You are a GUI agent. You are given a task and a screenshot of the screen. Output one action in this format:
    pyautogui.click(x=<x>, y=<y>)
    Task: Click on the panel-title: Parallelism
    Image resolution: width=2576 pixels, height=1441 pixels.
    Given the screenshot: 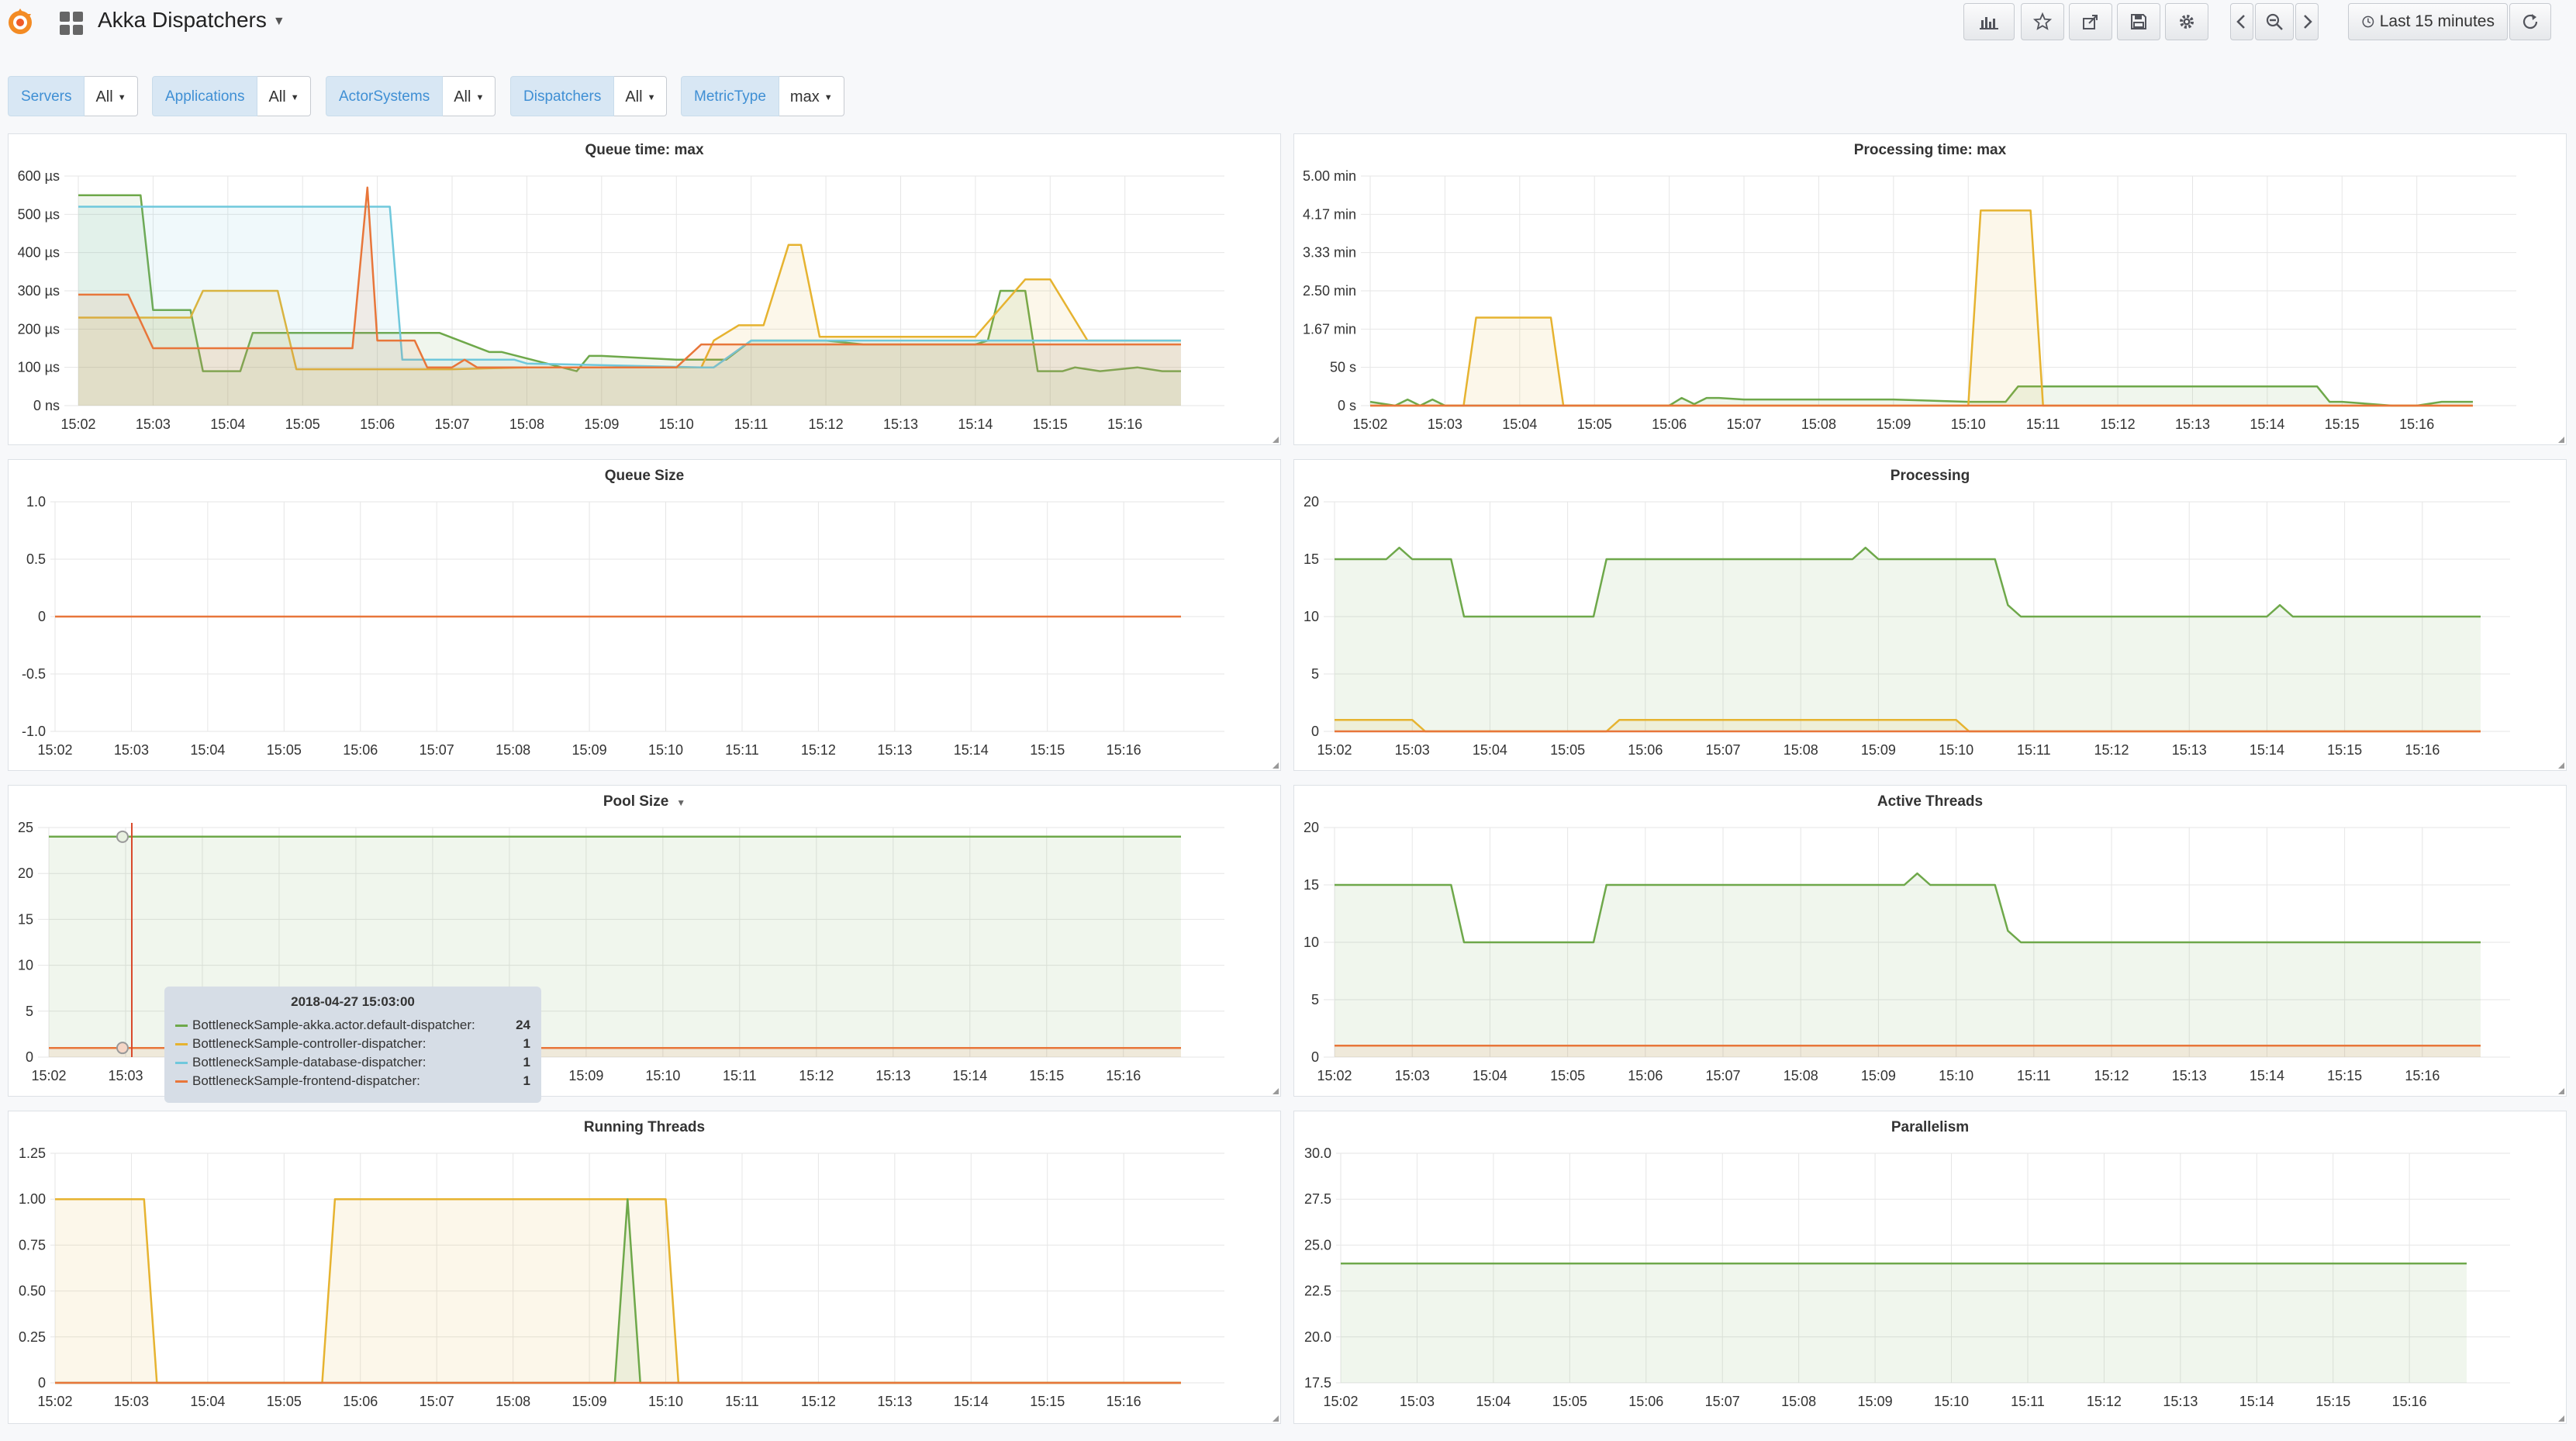 What is the action you would take?
    pyautogui.click(x=1931, y=1127)
    